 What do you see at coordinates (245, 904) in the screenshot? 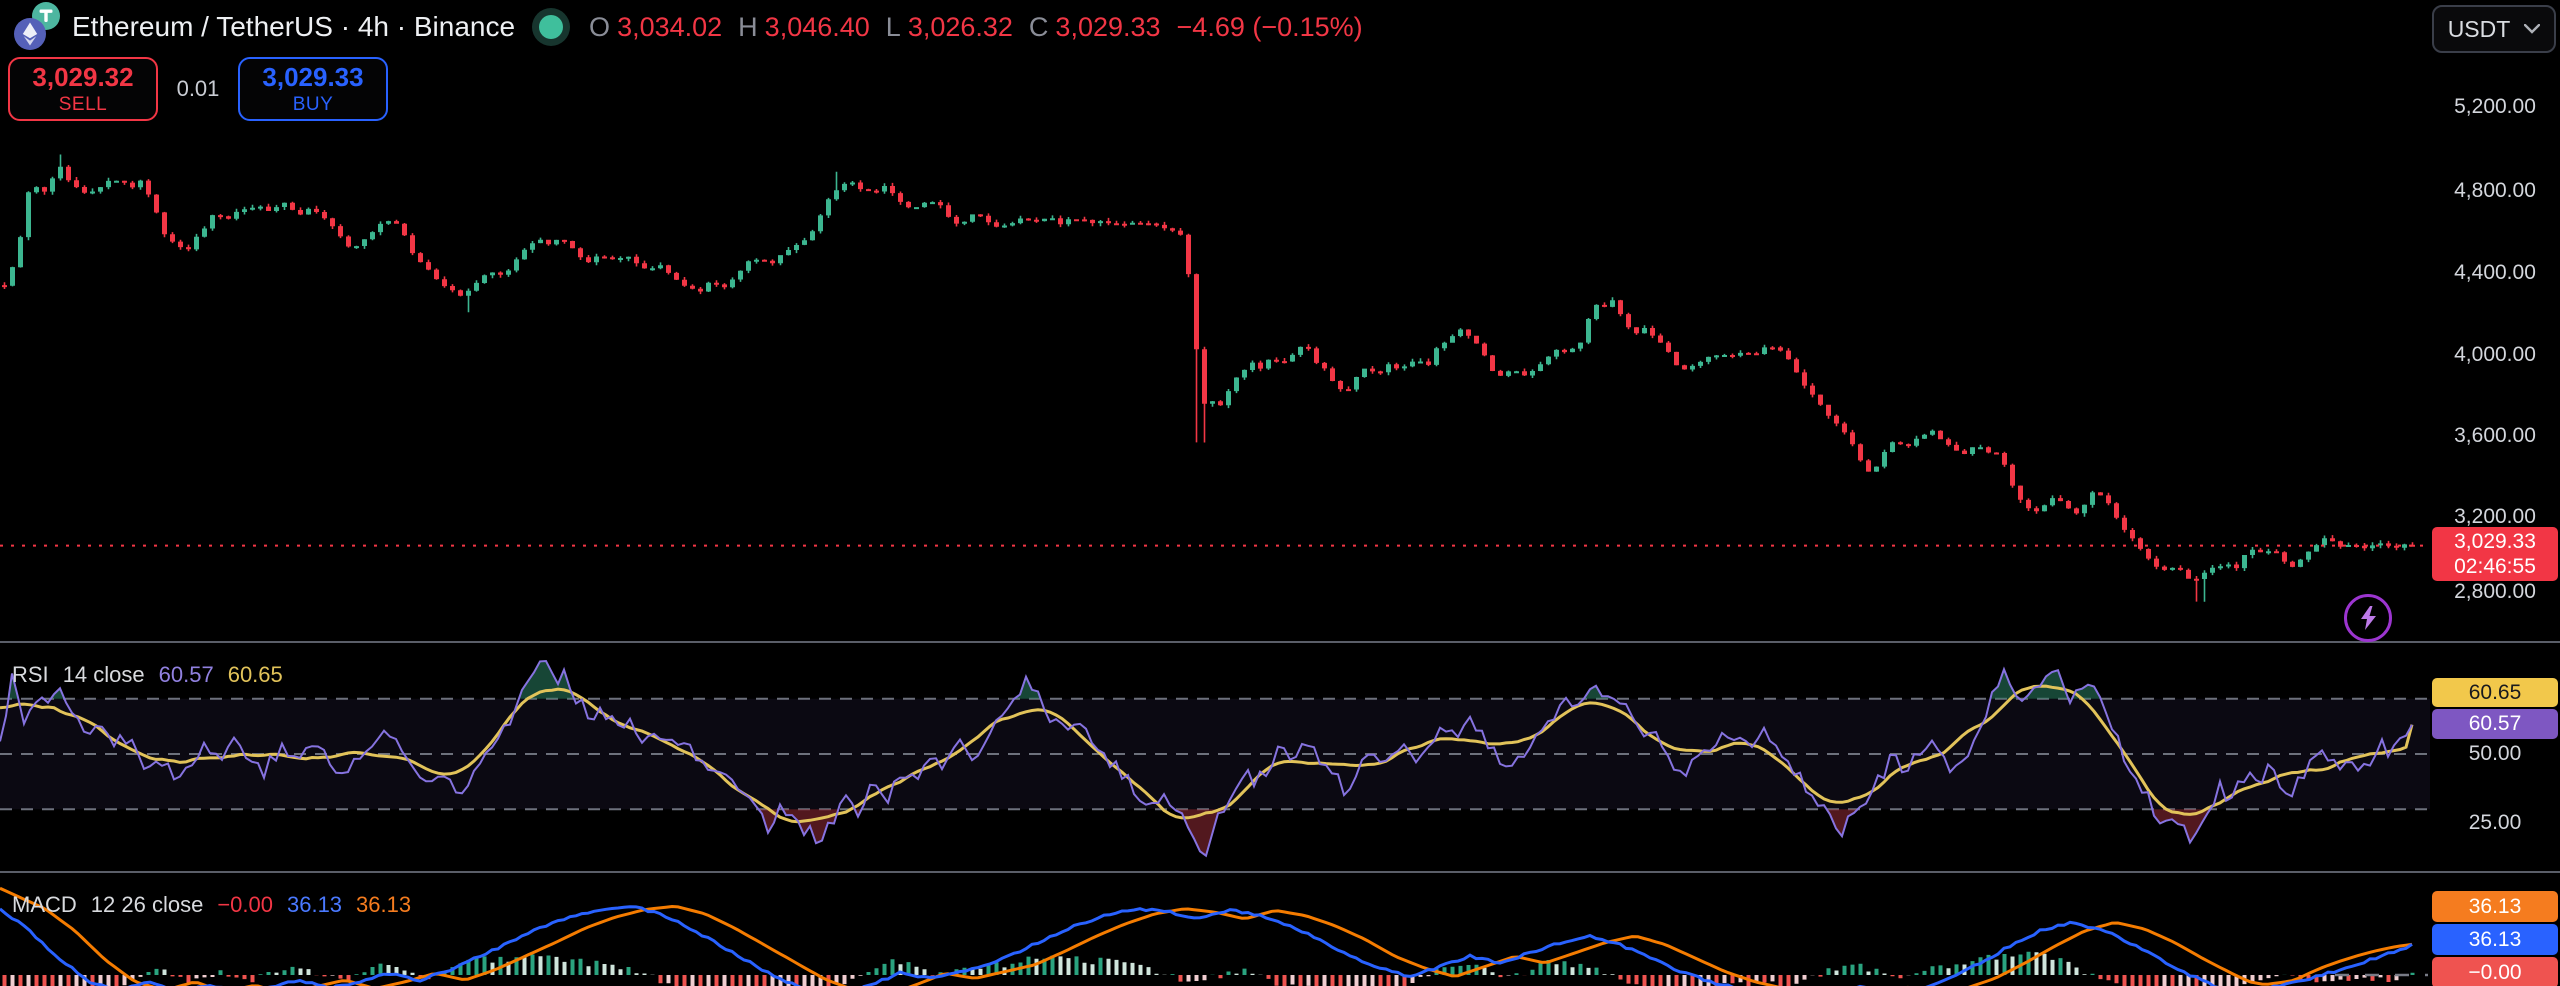
I see `macd-hist-current: −0.00` at bounding box center [245, 904].